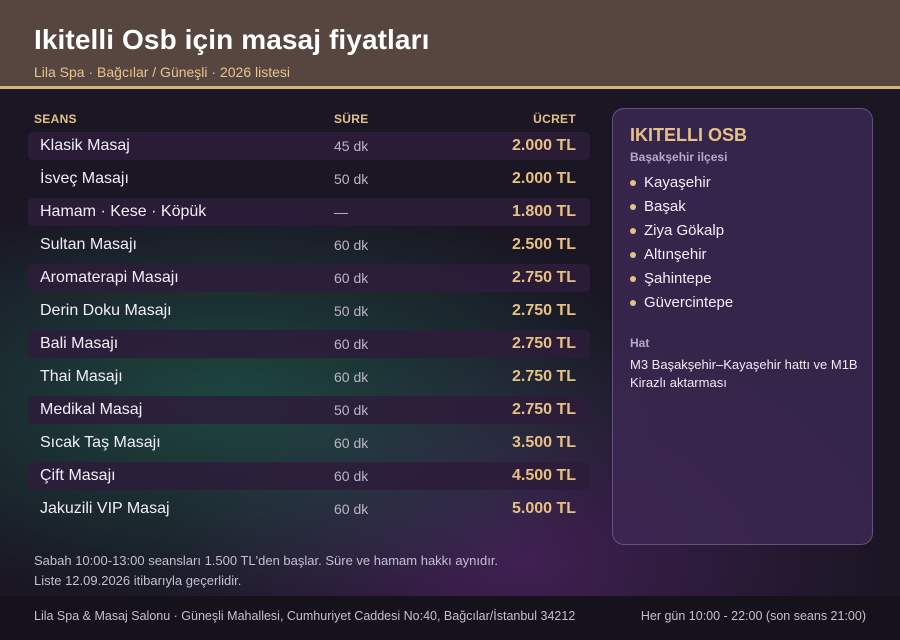  What do you see at coordinates (640, 343) in the screenshot?
I see `transit-title: Hat` at bounding box center [640, 343].